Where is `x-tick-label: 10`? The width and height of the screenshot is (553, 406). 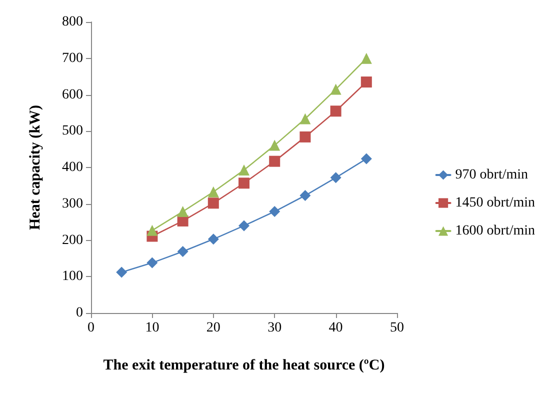 x-tick-label: 10 is located at coordinates (152, 328).